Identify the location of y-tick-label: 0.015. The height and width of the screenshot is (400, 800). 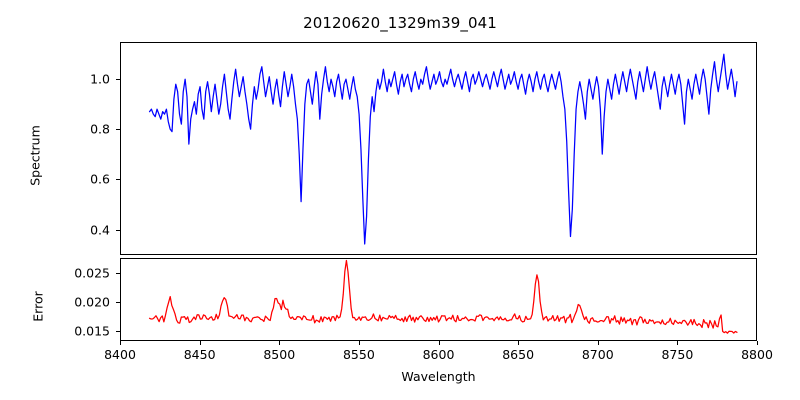
(92, 331).